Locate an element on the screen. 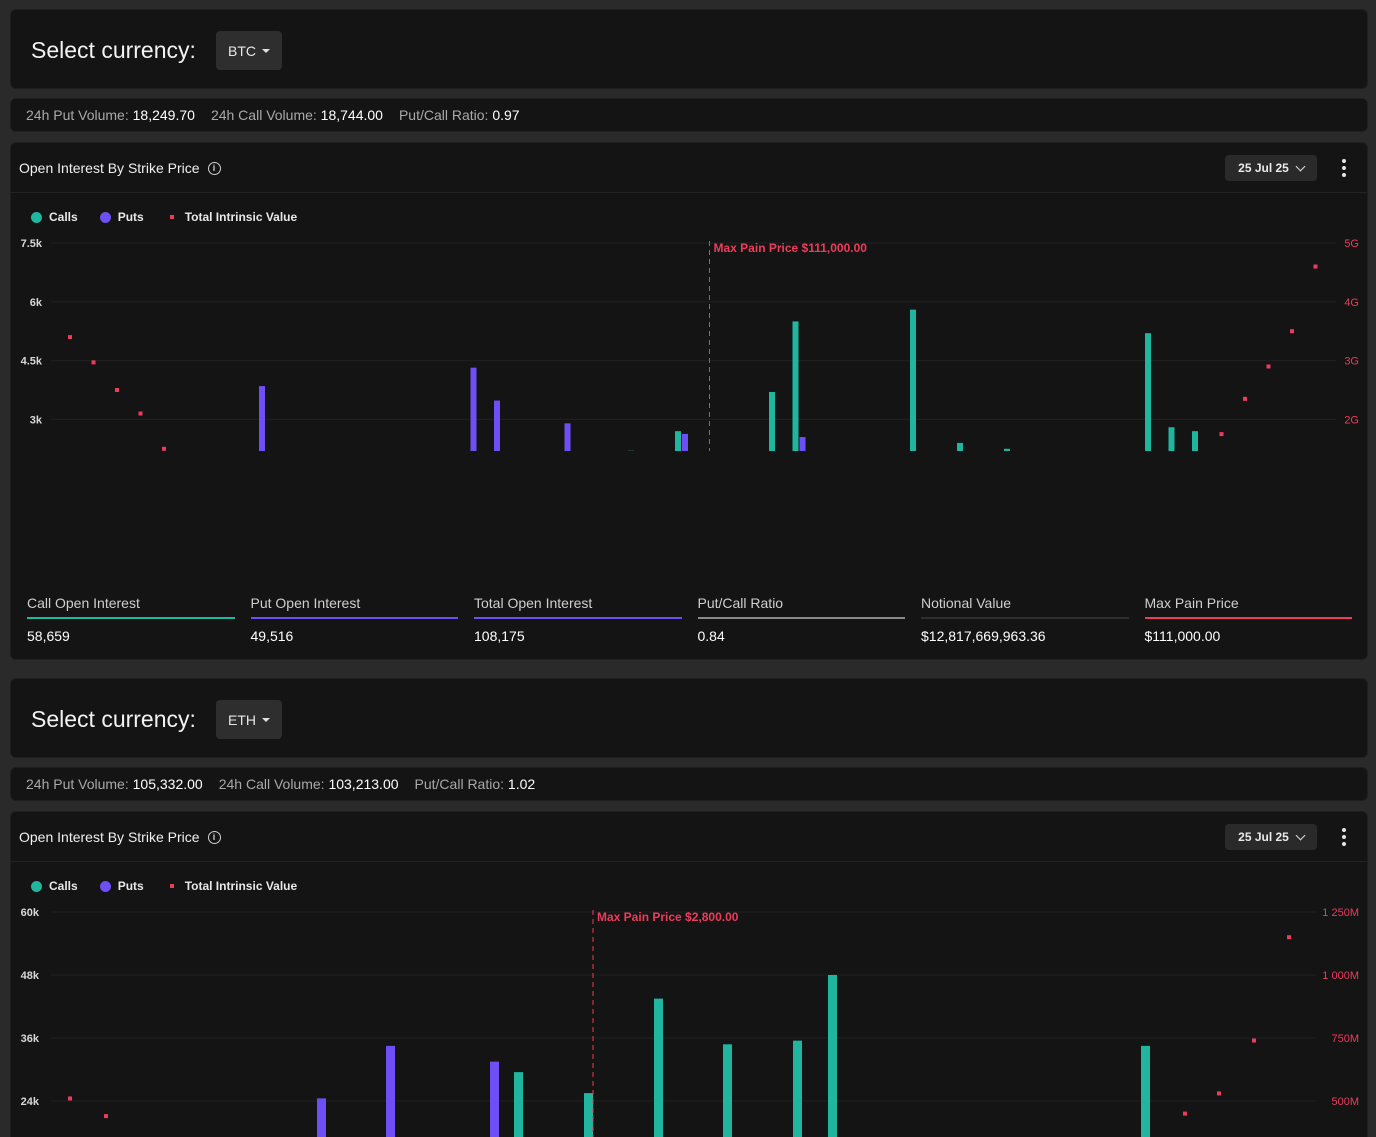 The image size is (1376, 1137). summary-value: 108,175 is located at coordinates (499, 636).